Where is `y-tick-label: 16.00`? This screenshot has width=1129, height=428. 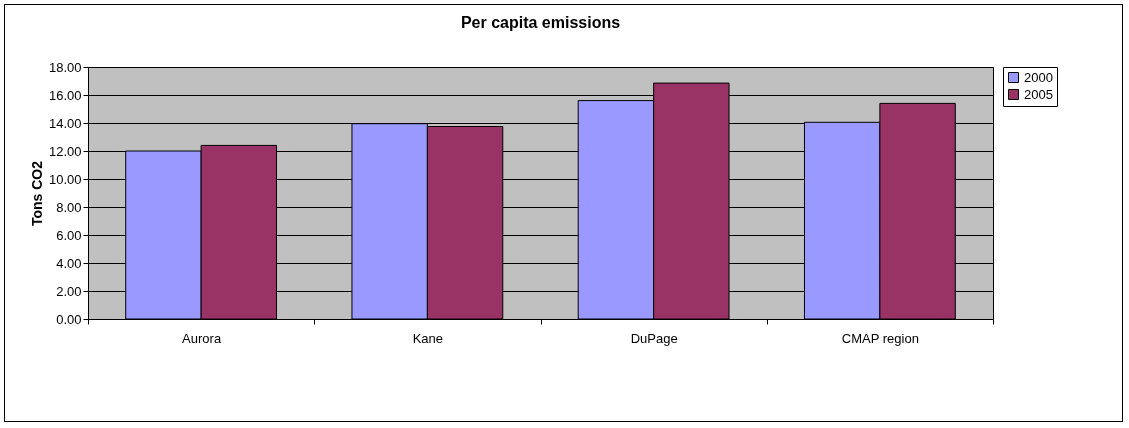
y-tick-label: 16.00 is located at coordinates (65, 95).